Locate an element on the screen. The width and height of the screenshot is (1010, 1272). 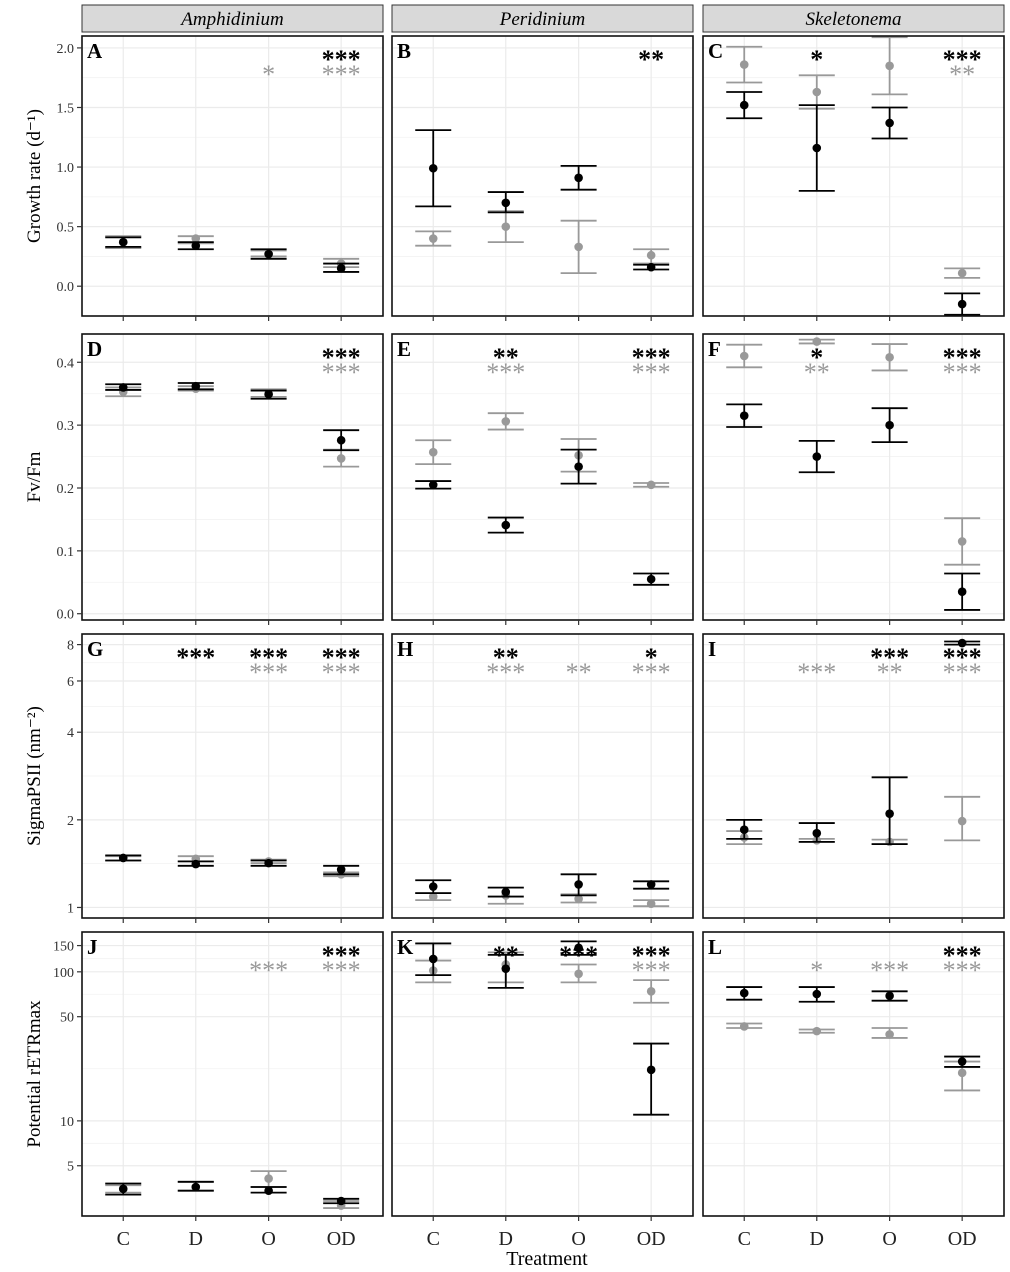
panel-letter: C is located at coordinates (715, 51).